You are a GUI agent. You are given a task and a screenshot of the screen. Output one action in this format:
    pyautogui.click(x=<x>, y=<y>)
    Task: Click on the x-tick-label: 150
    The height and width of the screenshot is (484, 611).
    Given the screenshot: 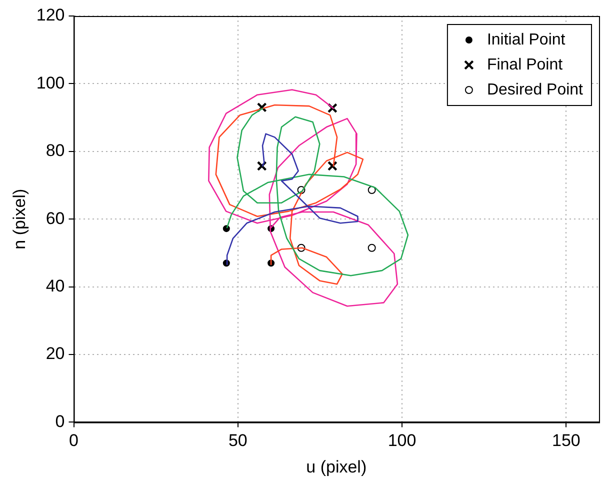 What is the action you would take?
    pyautogui.click(x=566, y=440)
    